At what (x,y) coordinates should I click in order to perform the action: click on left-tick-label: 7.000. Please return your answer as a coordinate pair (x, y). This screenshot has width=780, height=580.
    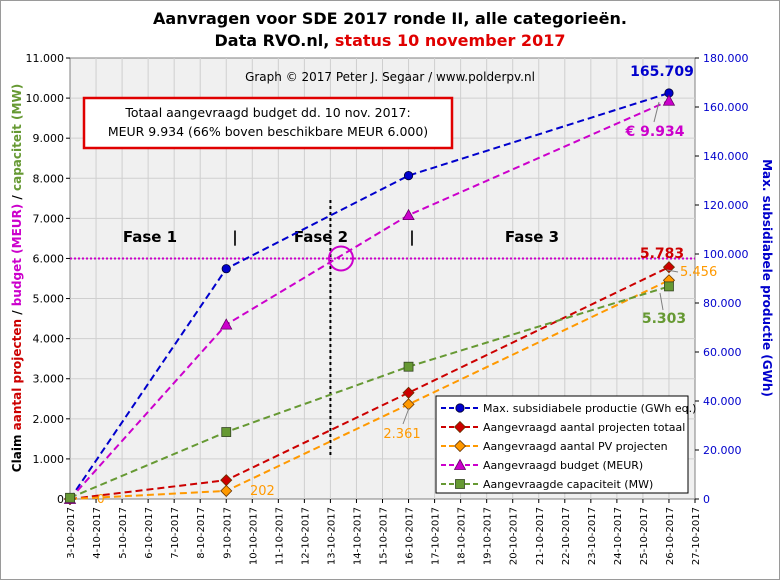
    Looking at the image, I should click on (49, 218).